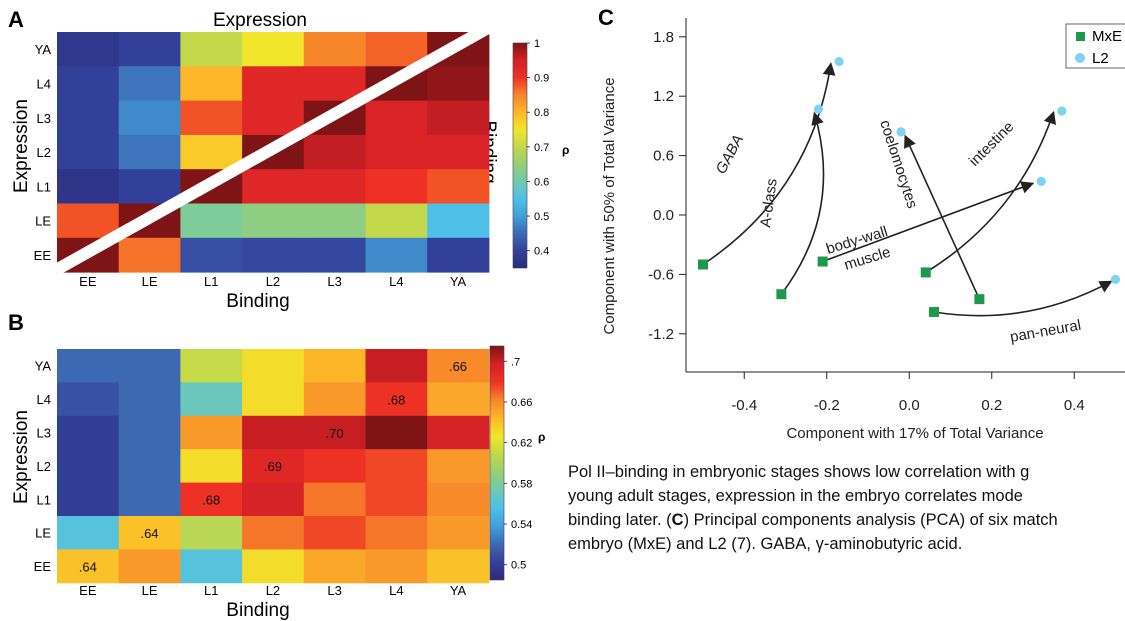 The width and height of the screenshot is (1125, 621). What do you see at coordinates (44, 83) in the screenshot?
I see `heatmap-a-row-label: L4` at bounding box center [44, 83].